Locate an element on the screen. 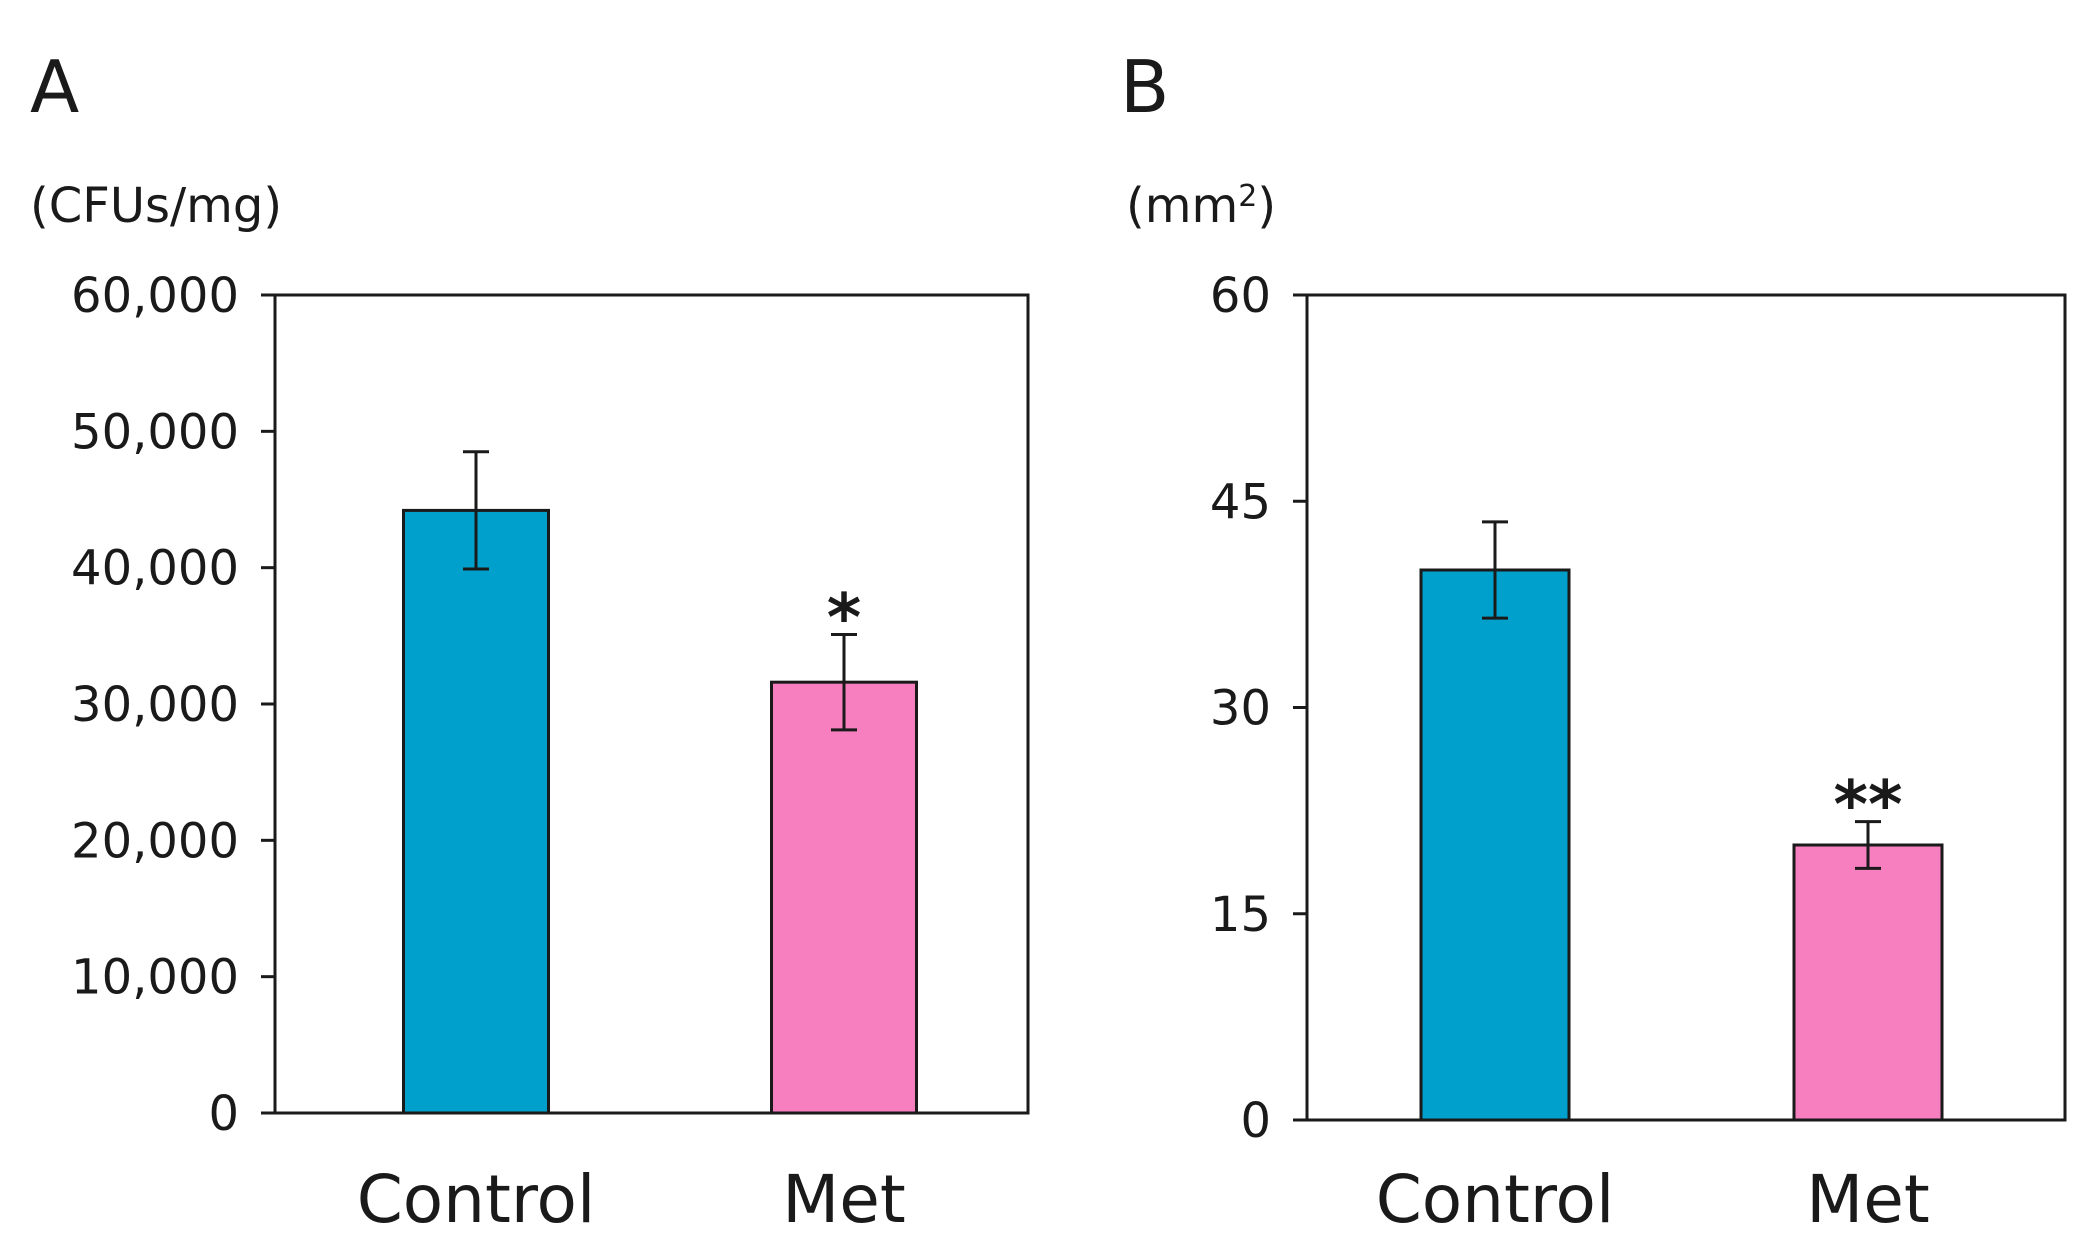  panel-a-y-tick-label: 50,000 is located at coordinates (155, 432).